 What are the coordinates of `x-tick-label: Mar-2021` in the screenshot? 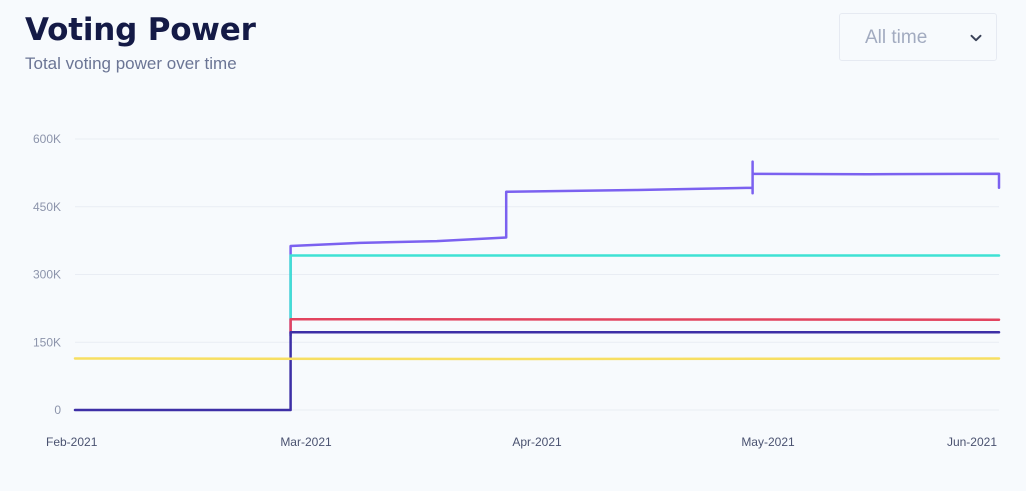 It's located at (306, 442).